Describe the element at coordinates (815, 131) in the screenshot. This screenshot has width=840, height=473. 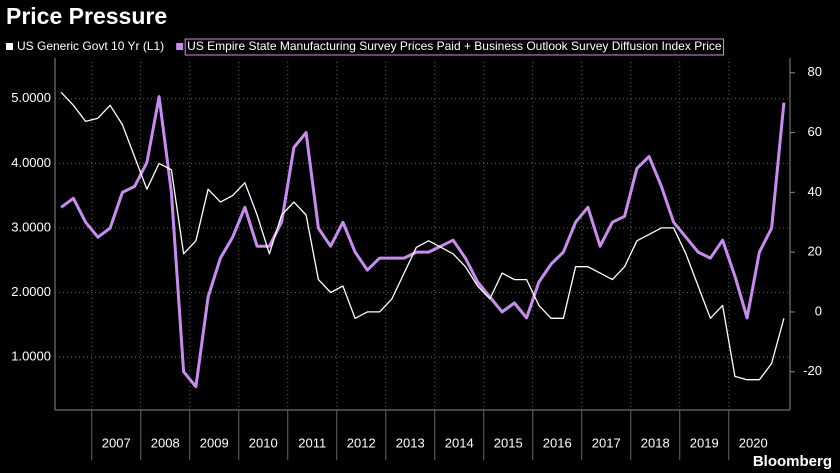
I see `y2-tick-label: 60` at that location.